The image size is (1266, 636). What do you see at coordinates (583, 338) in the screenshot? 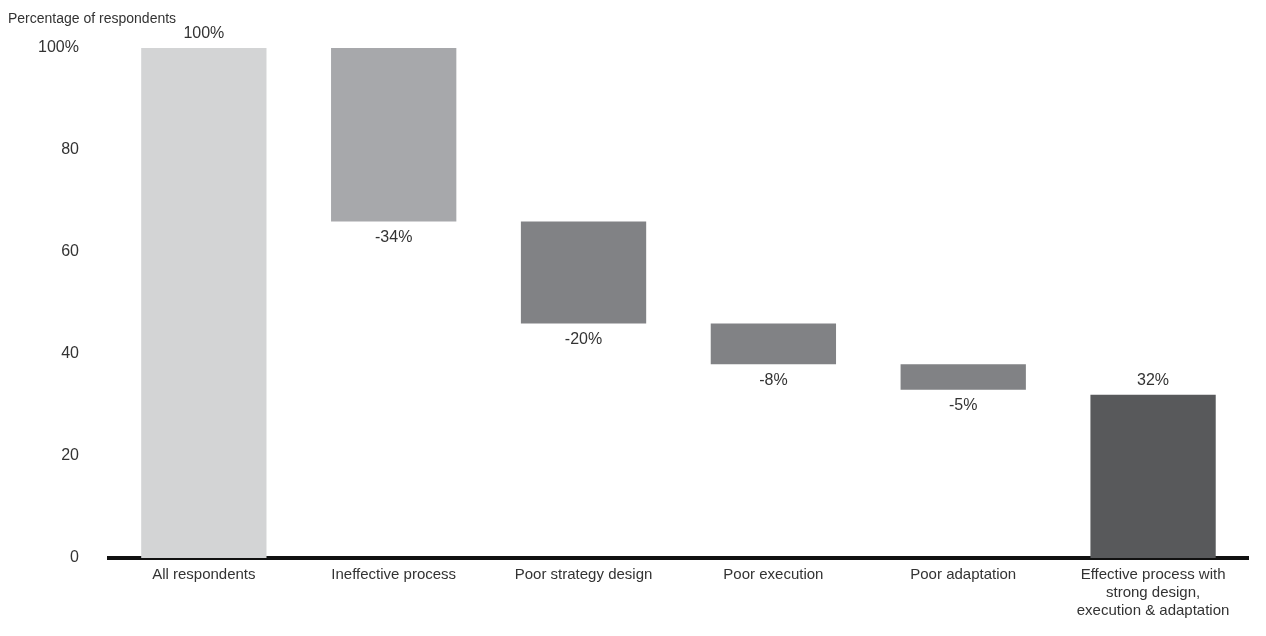
I see `data-label: -20%` at bounding box center [583, 338].